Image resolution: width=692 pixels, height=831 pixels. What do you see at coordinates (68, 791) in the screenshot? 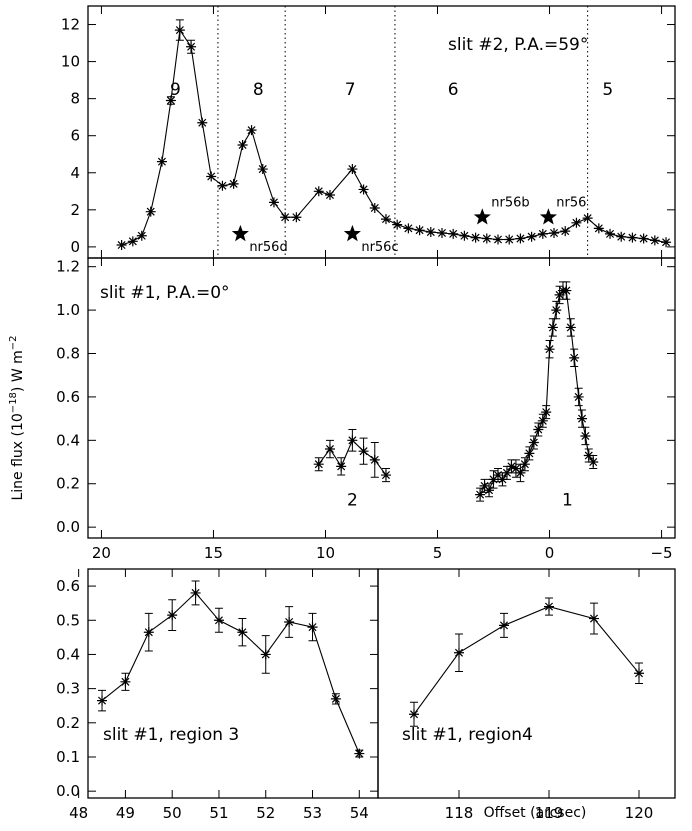
I see `y-tick-label: 0.0` at bounding box center [68, 791].